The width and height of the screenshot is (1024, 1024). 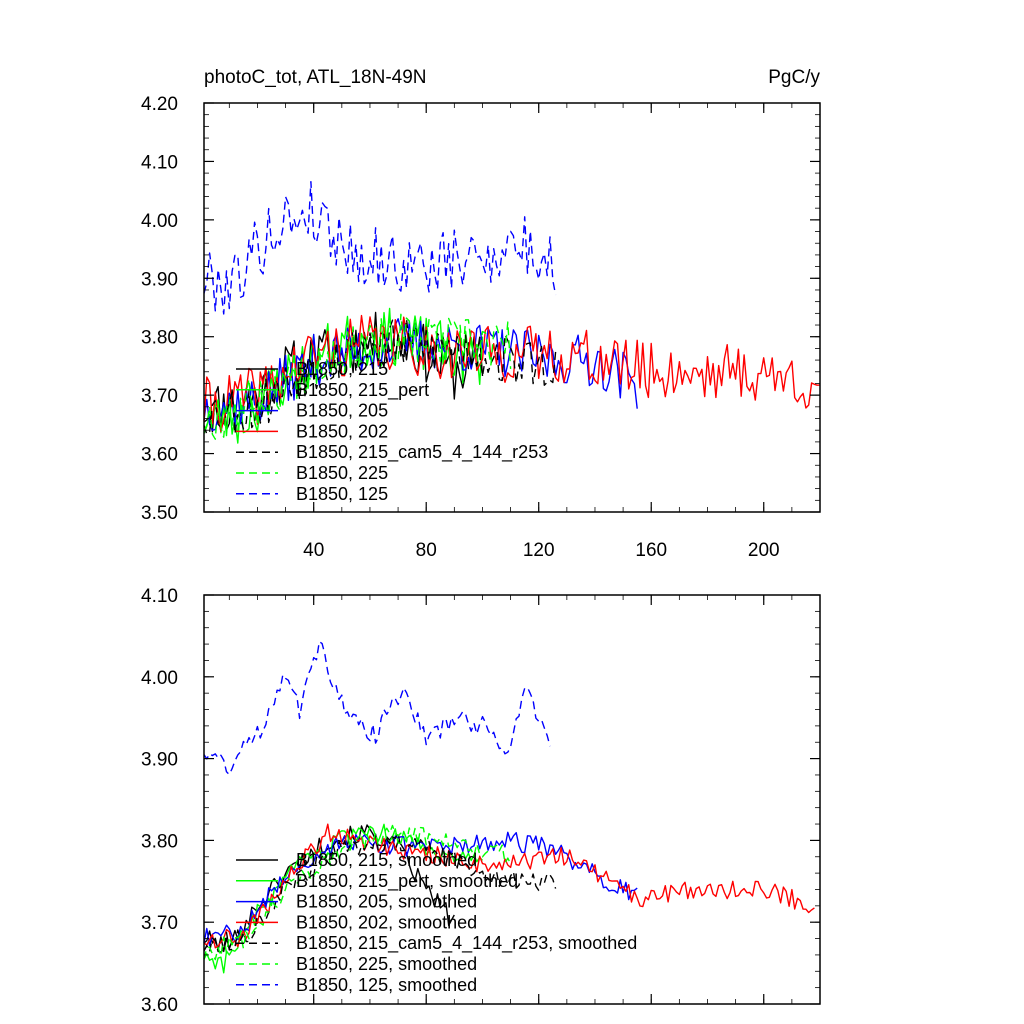 What do you see at coordinates (651, 550) in the screenshot?
I see `x-tick-label: 160` at bounding box center [651, 550].